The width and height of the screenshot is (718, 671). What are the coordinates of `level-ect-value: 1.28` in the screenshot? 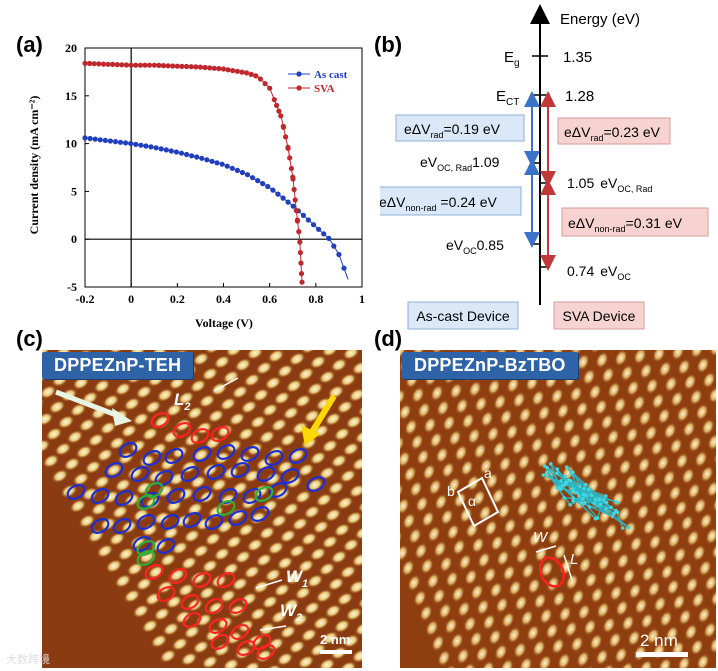 It's located at (579, 96).